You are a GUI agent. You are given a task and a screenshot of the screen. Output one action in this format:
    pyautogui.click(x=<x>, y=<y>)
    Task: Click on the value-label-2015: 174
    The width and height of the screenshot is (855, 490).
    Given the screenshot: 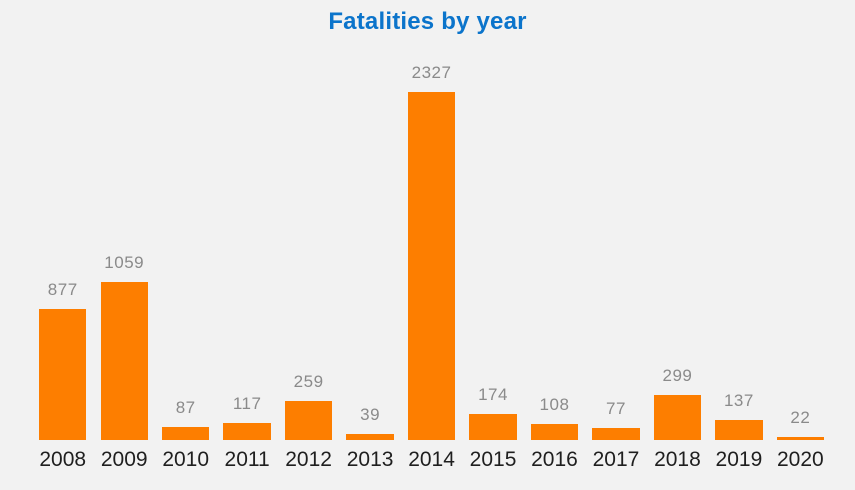 What is the action you would take?
    pyautogui.click(x=493, y=394)
    